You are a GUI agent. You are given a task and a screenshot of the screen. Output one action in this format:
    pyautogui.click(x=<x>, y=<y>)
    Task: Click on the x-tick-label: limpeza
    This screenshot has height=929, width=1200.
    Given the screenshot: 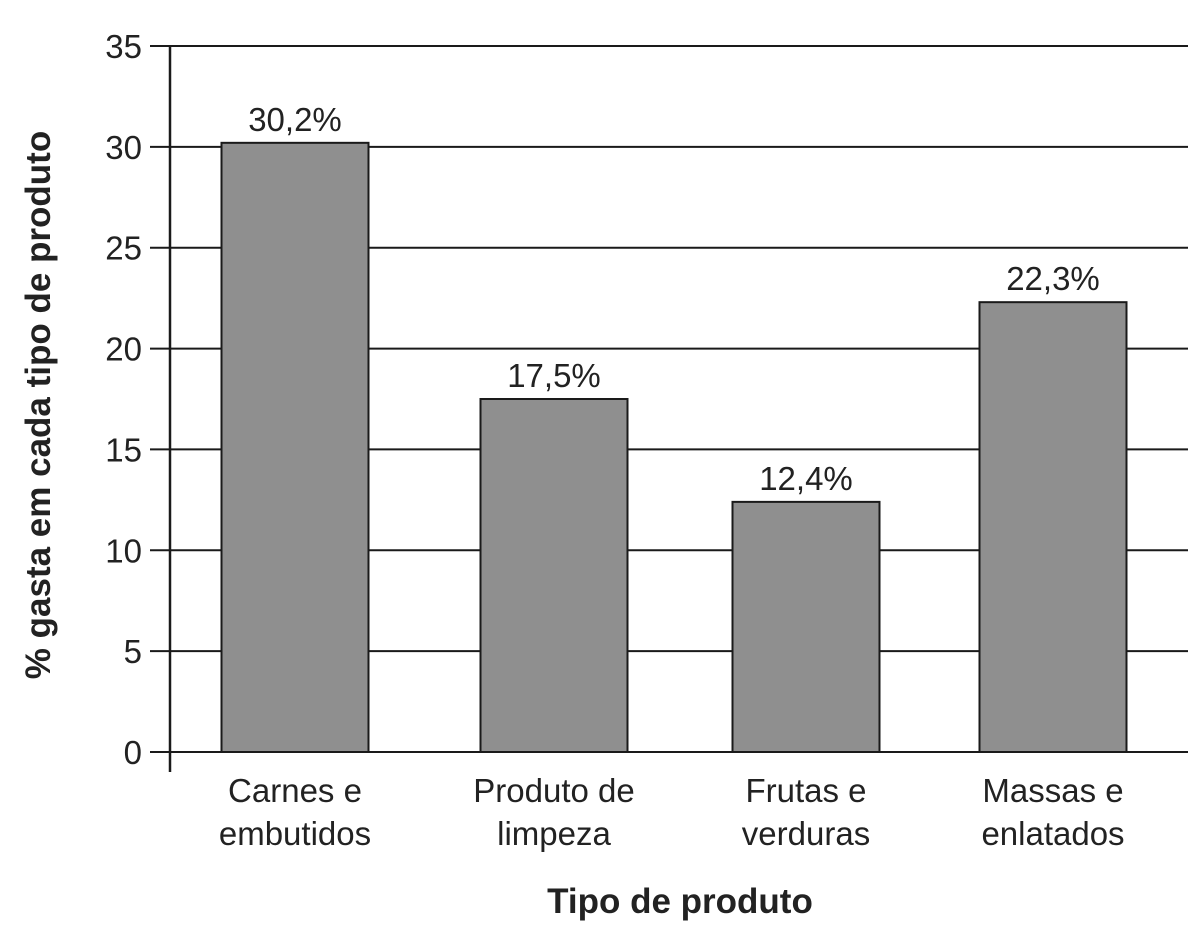 What is the action you would take?
    pyautogui.click(x=554, y=833)
    